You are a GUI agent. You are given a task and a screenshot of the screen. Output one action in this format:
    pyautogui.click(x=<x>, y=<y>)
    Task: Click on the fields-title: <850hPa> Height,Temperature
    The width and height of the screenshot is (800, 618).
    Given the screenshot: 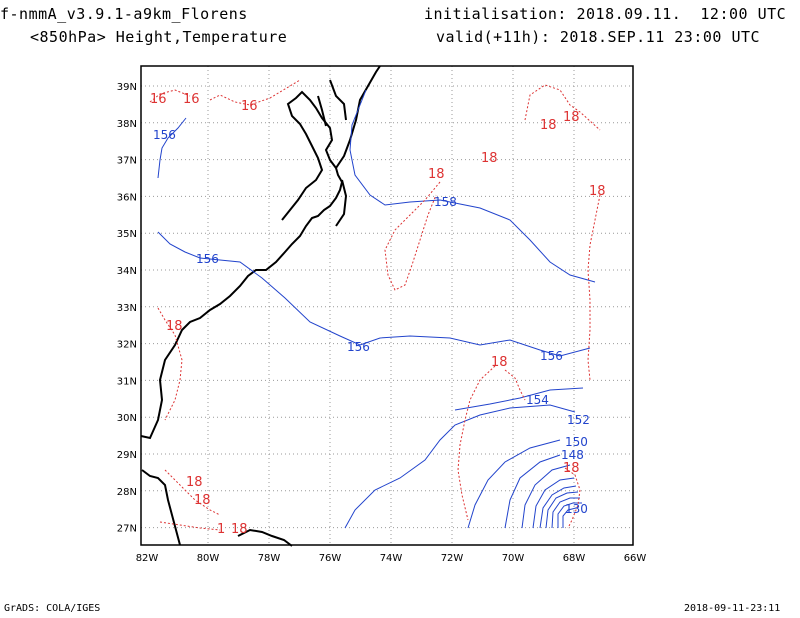 What is the action you would take?
    pyautogui.click(x=159, y=37)
    